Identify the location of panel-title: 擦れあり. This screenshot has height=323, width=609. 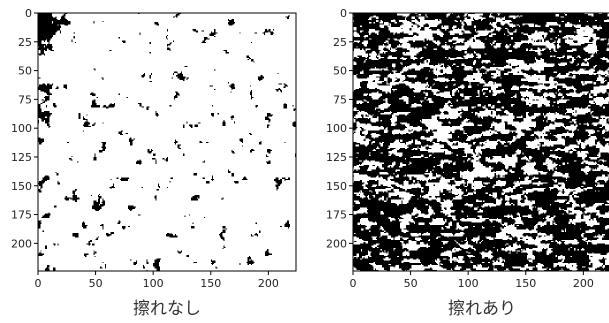
(482, 309).